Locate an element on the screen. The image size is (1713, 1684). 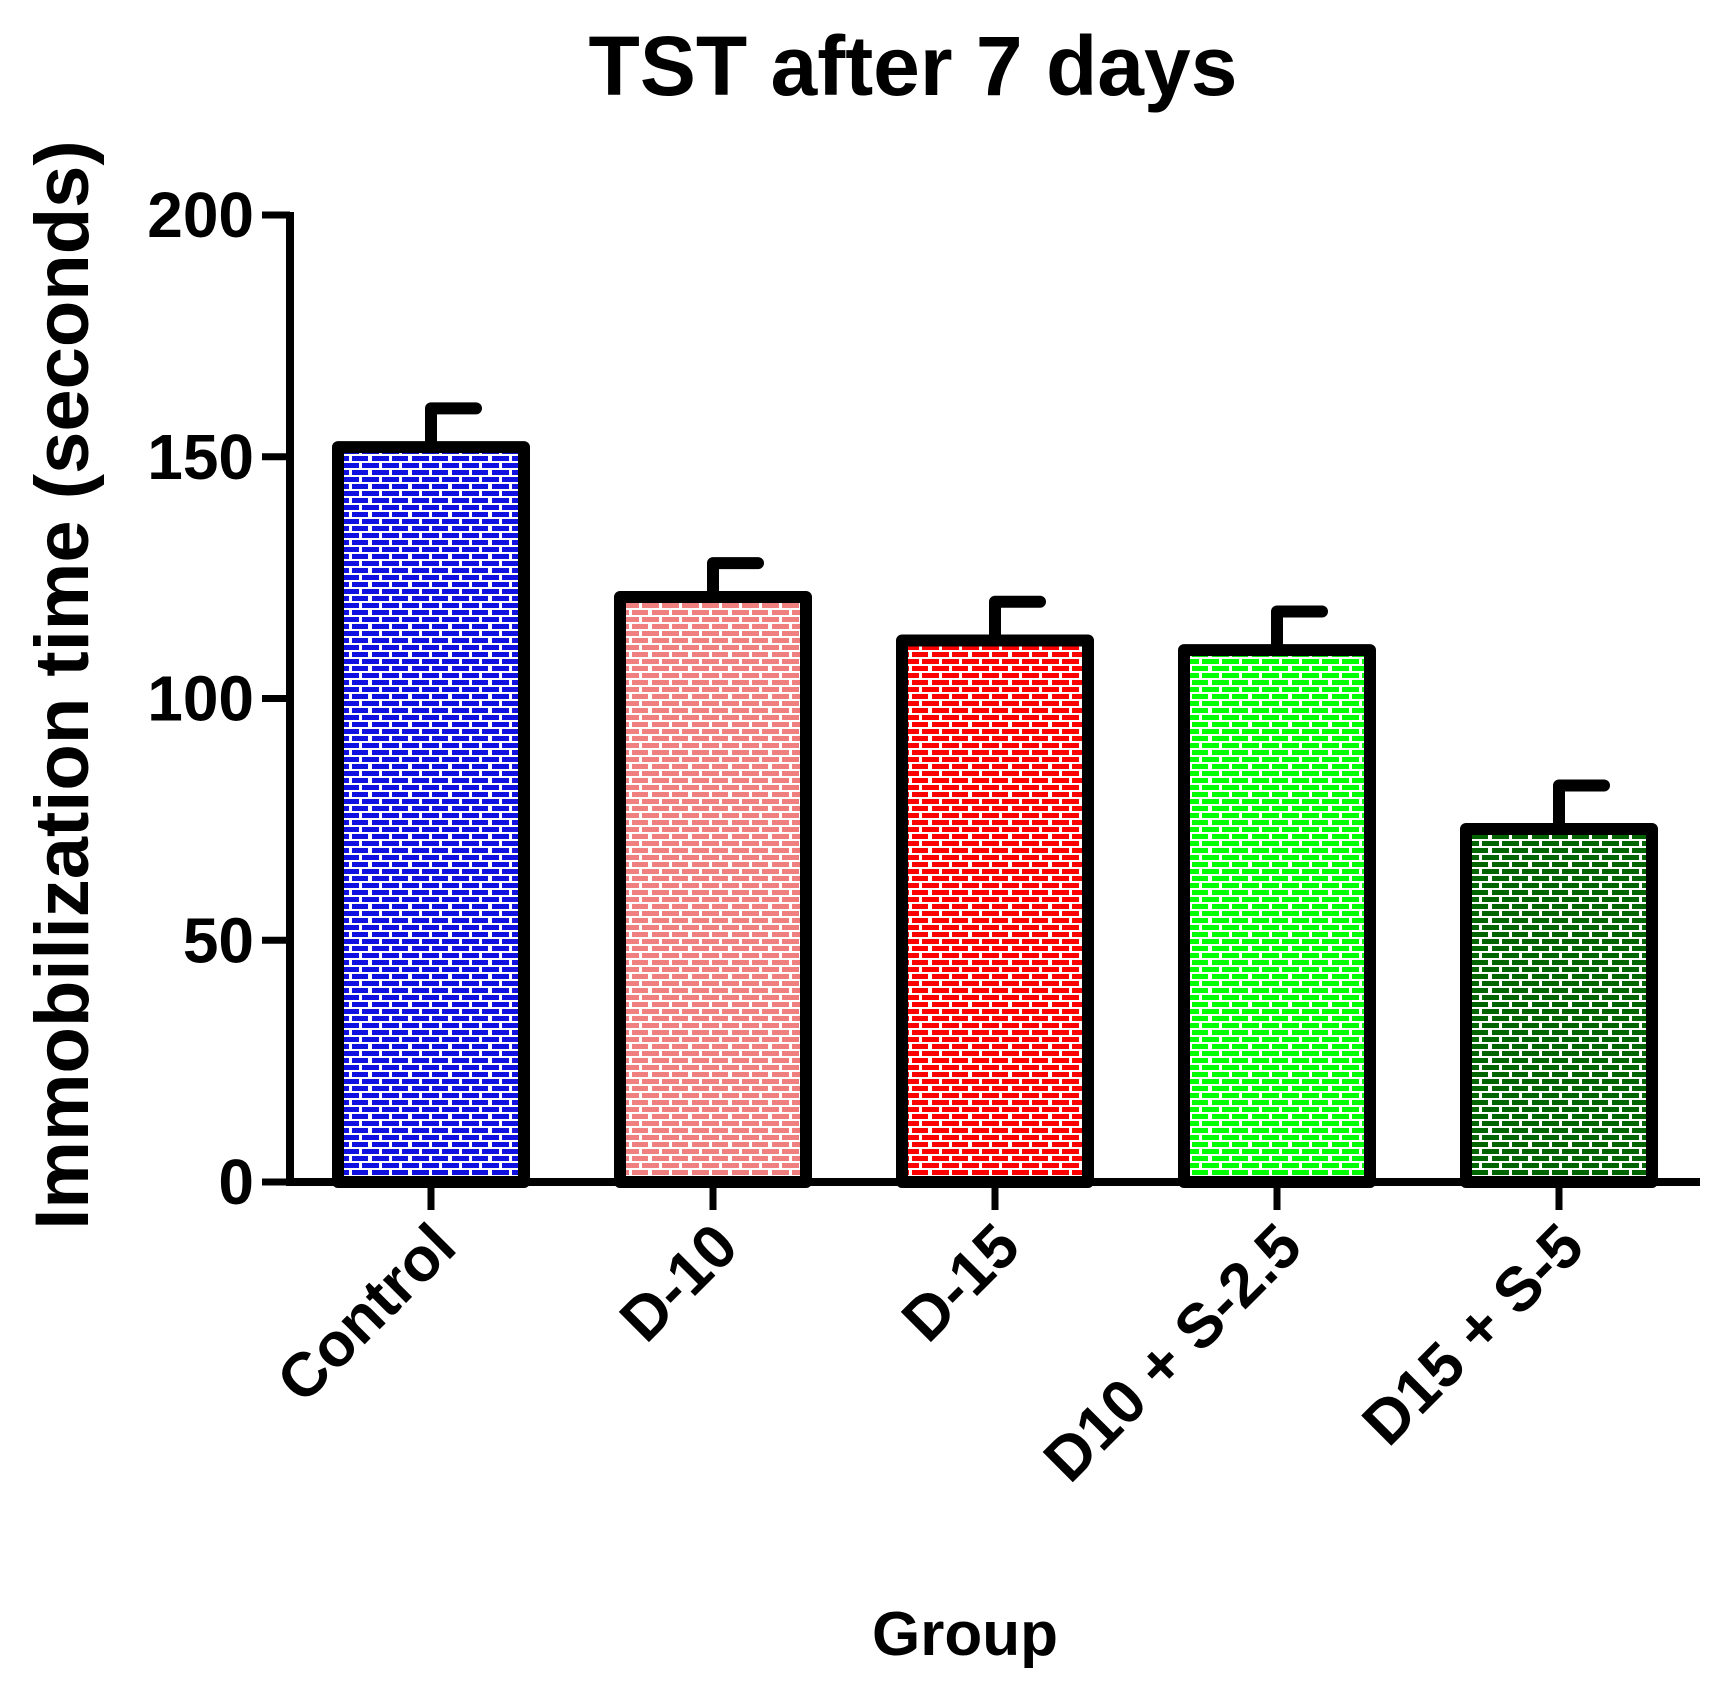
y-tick-label-150: 150 is located at coordinates (200, 457).